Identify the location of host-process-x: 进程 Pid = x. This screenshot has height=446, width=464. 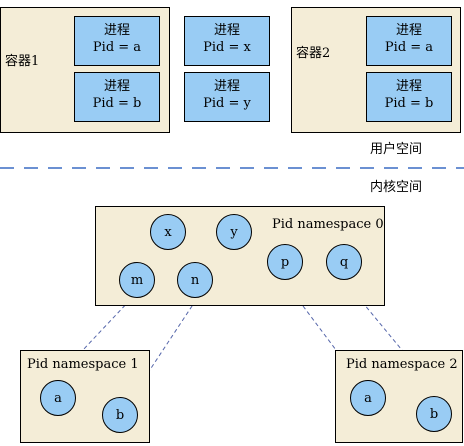
(227, 41).